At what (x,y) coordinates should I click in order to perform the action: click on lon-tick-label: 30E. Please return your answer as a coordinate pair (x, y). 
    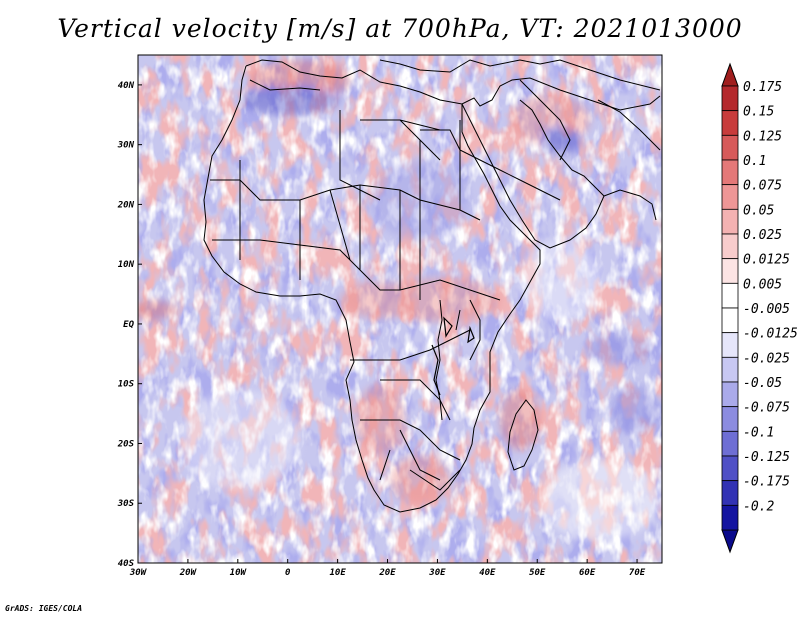
    Looking at the image, I should click on (437, 573).